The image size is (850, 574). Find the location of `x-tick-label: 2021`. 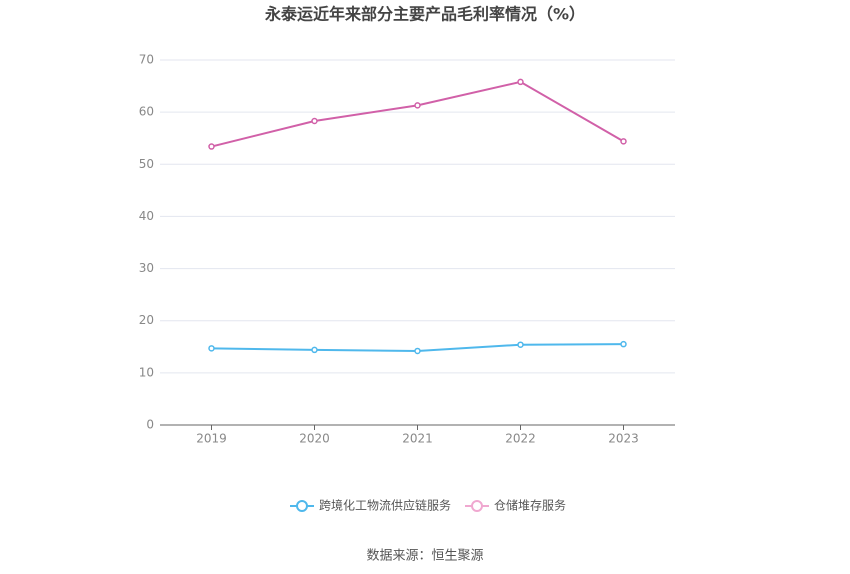

x-tick-label: 2021 is located at coordinates (417, 439).